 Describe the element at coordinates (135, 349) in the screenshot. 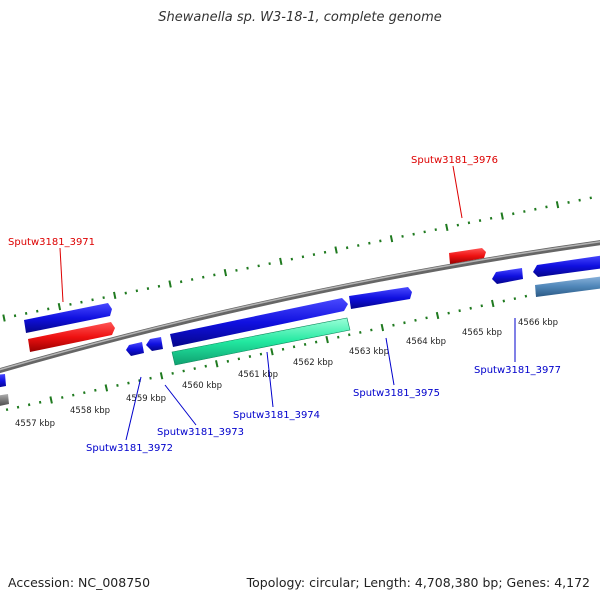

I see `gene-3972-arrow` at that location.